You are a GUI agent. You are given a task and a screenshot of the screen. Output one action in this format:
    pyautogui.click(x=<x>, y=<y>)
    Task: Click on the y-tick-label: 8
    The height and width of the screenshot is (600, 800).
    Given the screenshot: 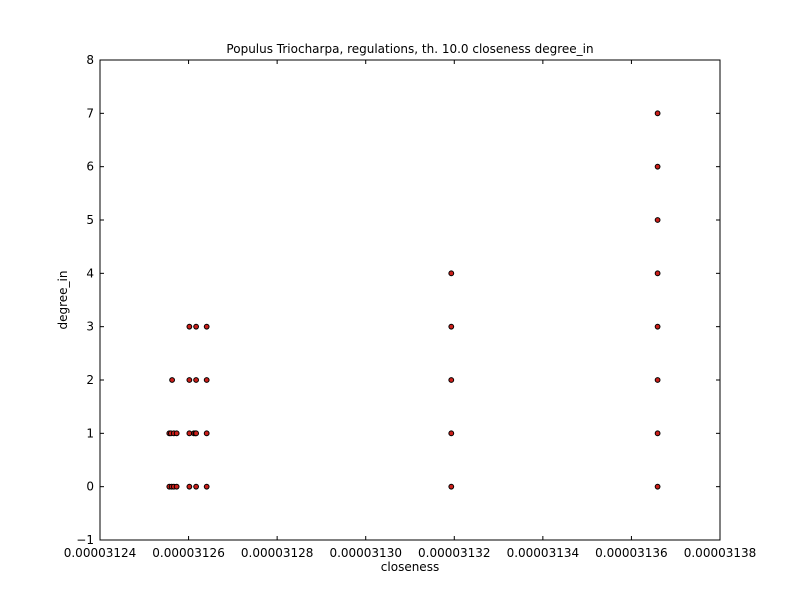 What is the action you would take?
    pyautogui.click(x=90, y=60)
    